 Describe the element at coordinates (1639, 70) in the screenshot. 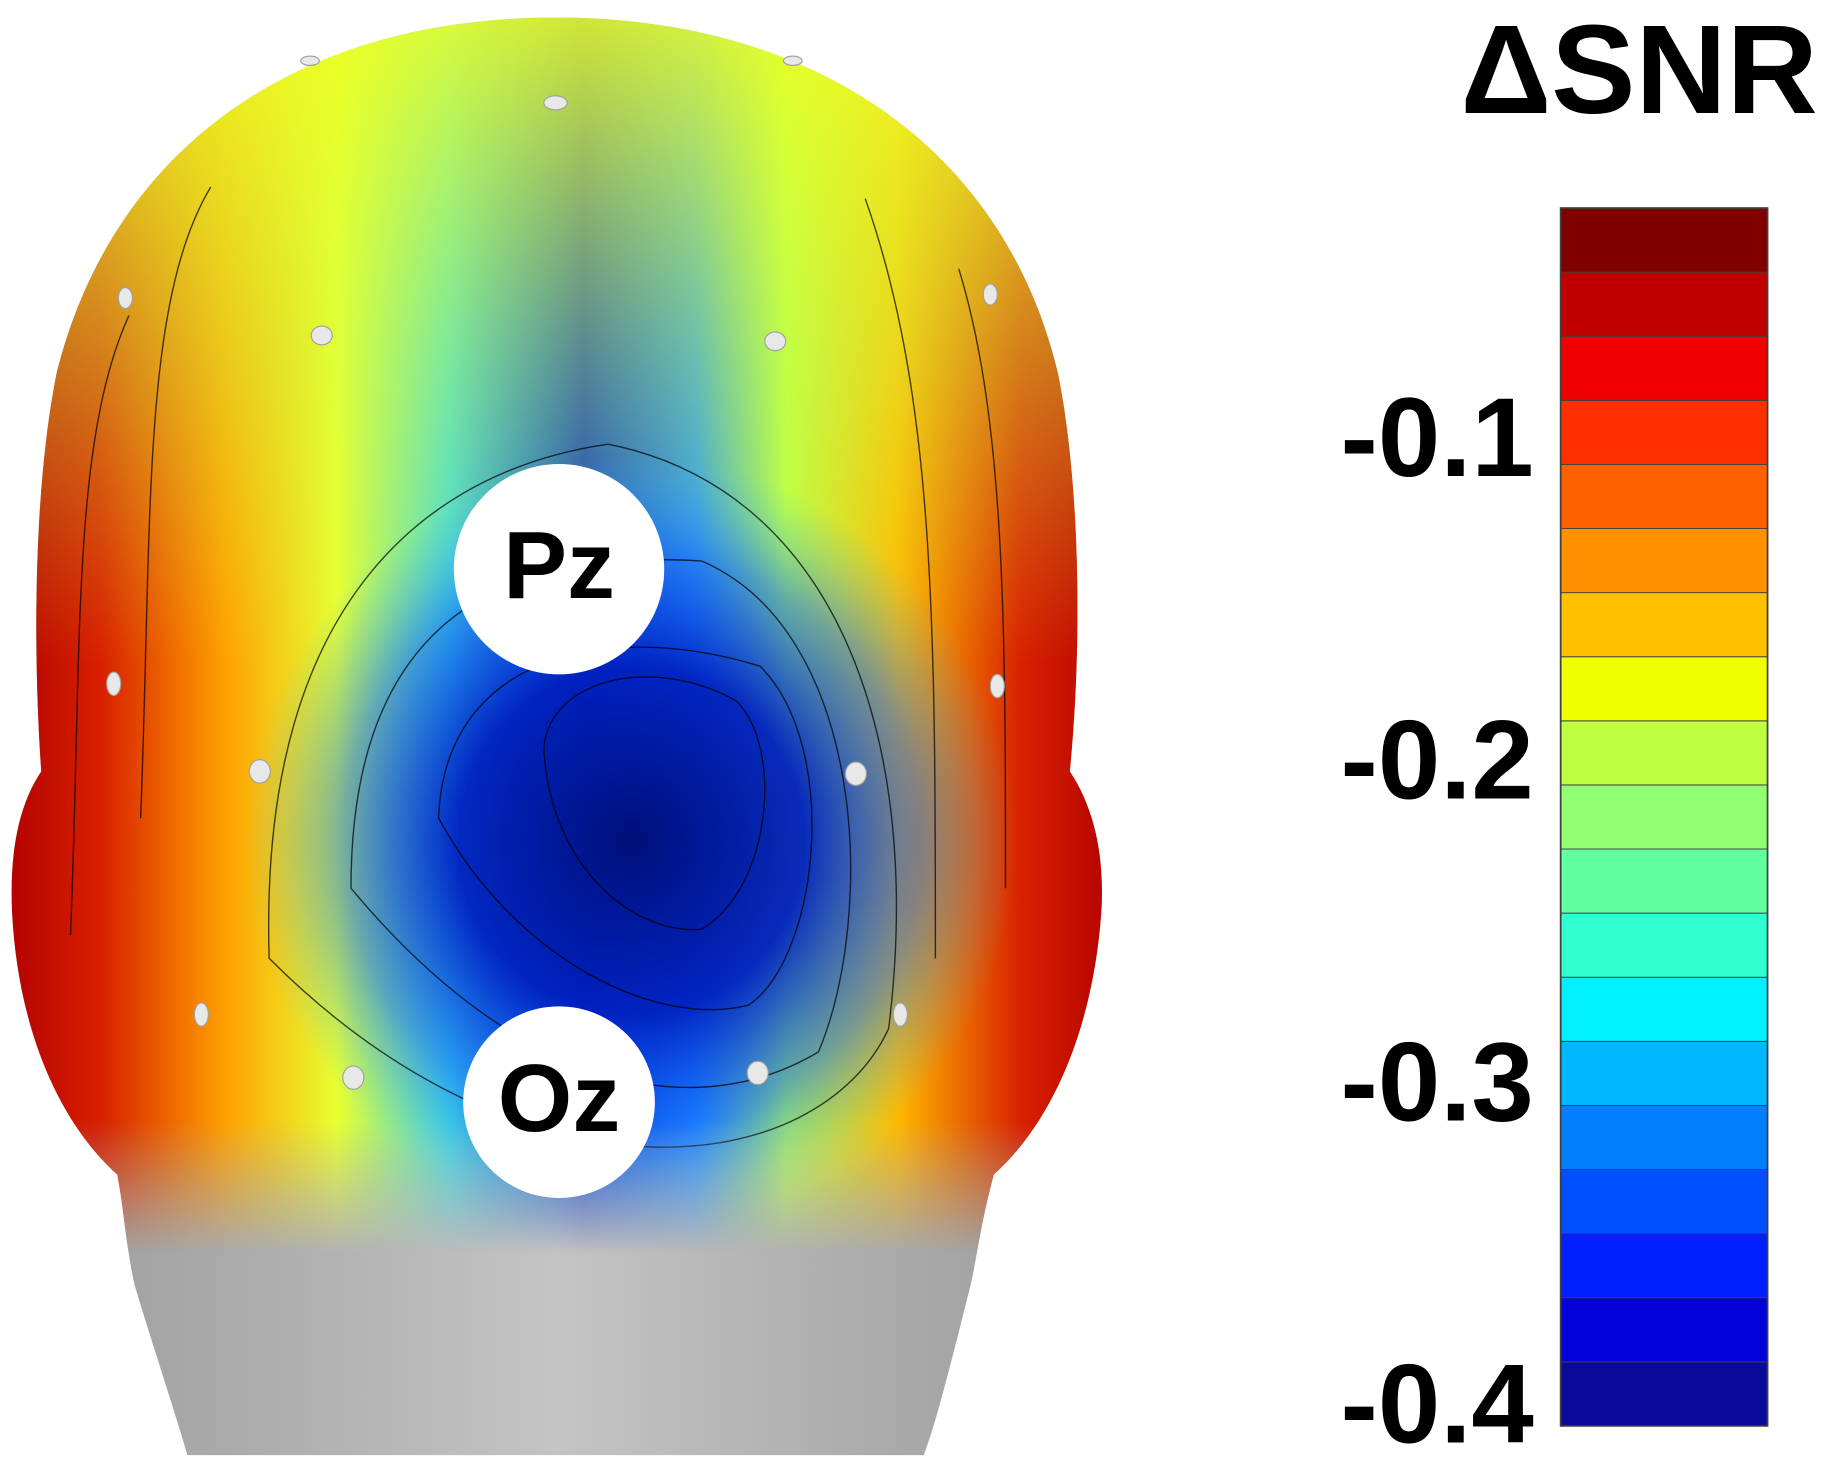

I see `colorbar-title: ΔSNR` at that location.